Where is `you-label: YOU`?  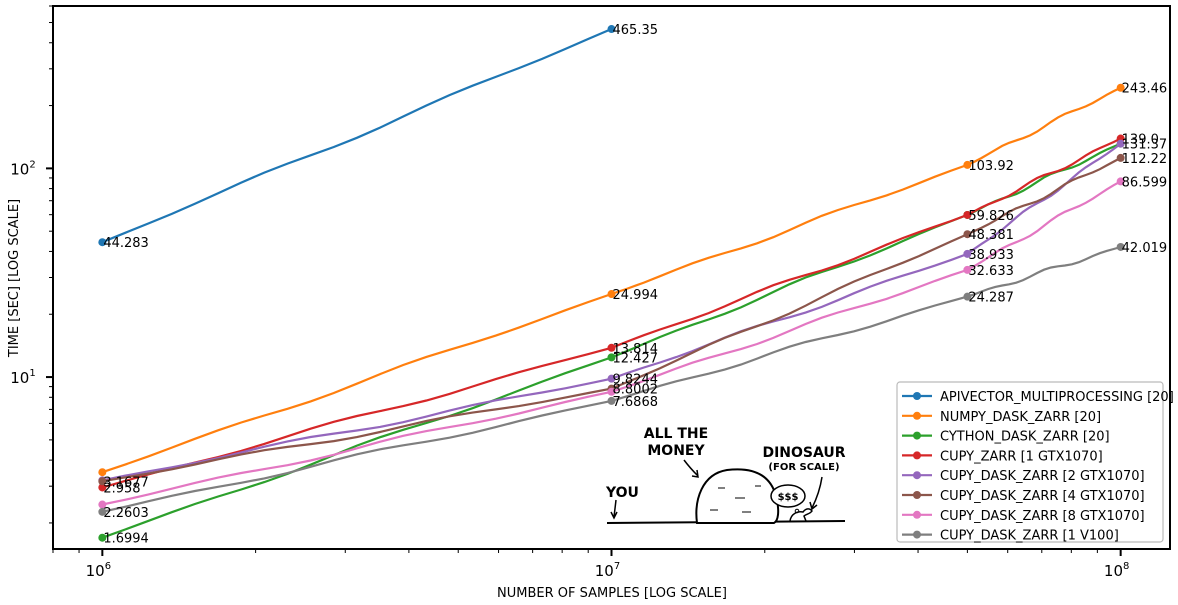
you-label: YOU is located at coordinates (622, 493).